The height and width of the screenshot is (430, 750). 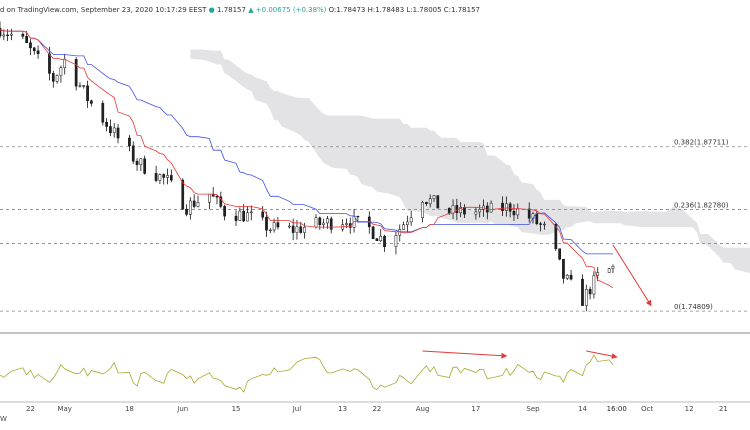 What do you see at coordinates (647, 409) in the screenshot?
I see `x-tick-label: Oct` at bounding box center [647, 409].